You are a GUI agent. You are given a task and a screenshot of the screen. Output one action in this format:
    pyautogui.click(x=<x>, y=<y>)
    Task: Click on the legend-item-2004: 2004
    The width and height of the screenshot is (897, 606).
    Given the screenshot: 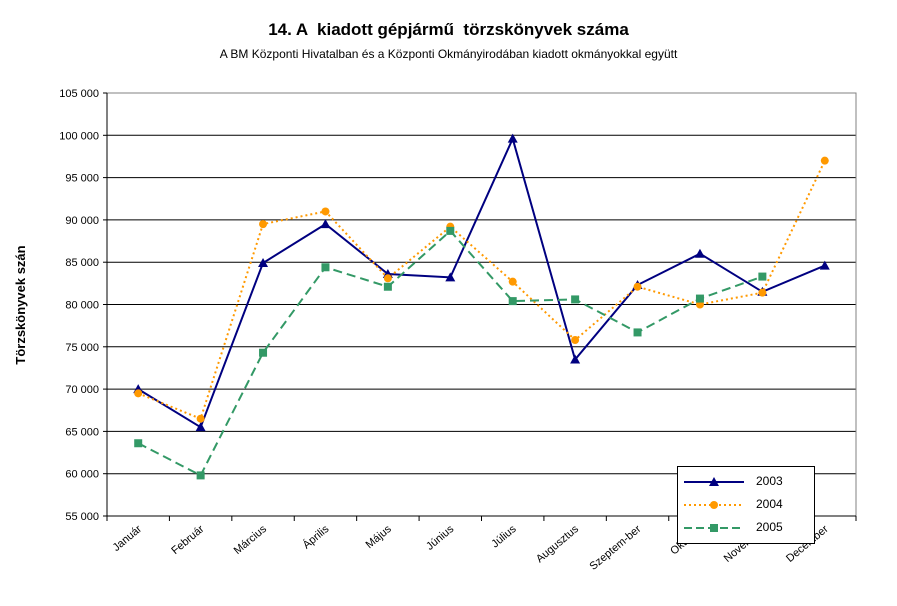 What is the action you would take?
    pyautogui.click(x=746, y=505)
    